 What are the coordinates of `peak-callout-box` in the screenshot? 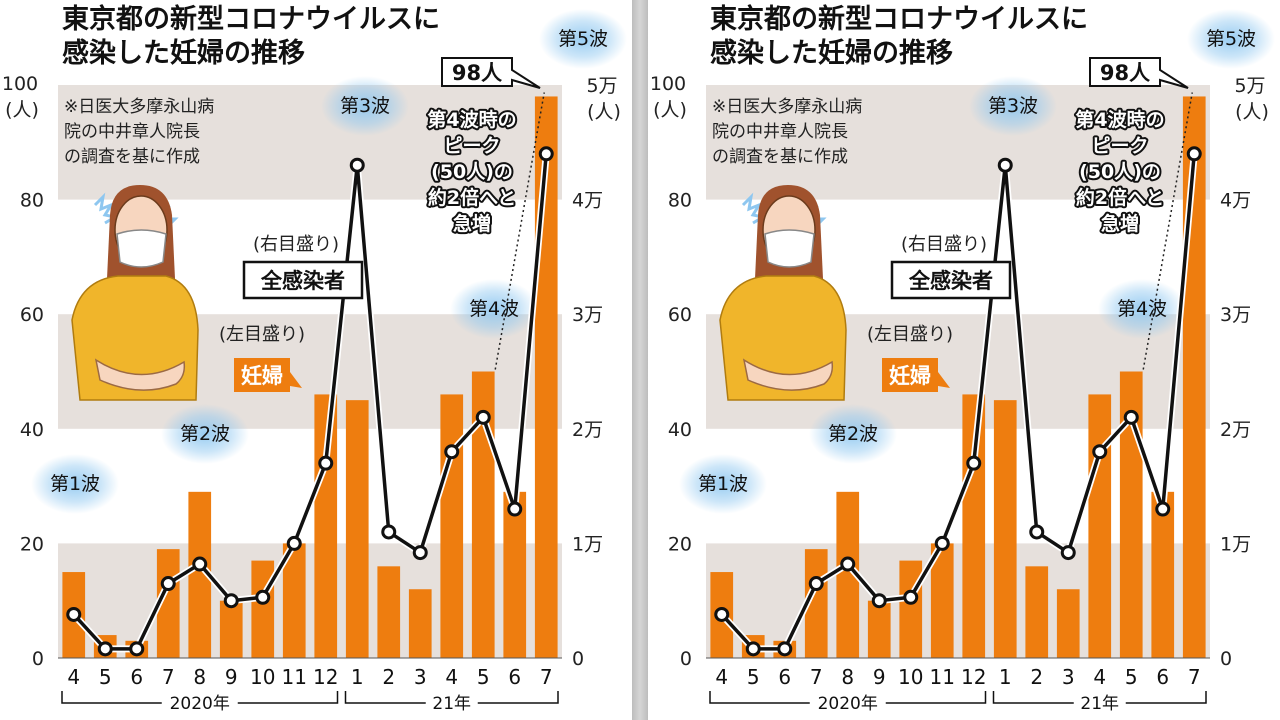 It's located at (1139, 73).